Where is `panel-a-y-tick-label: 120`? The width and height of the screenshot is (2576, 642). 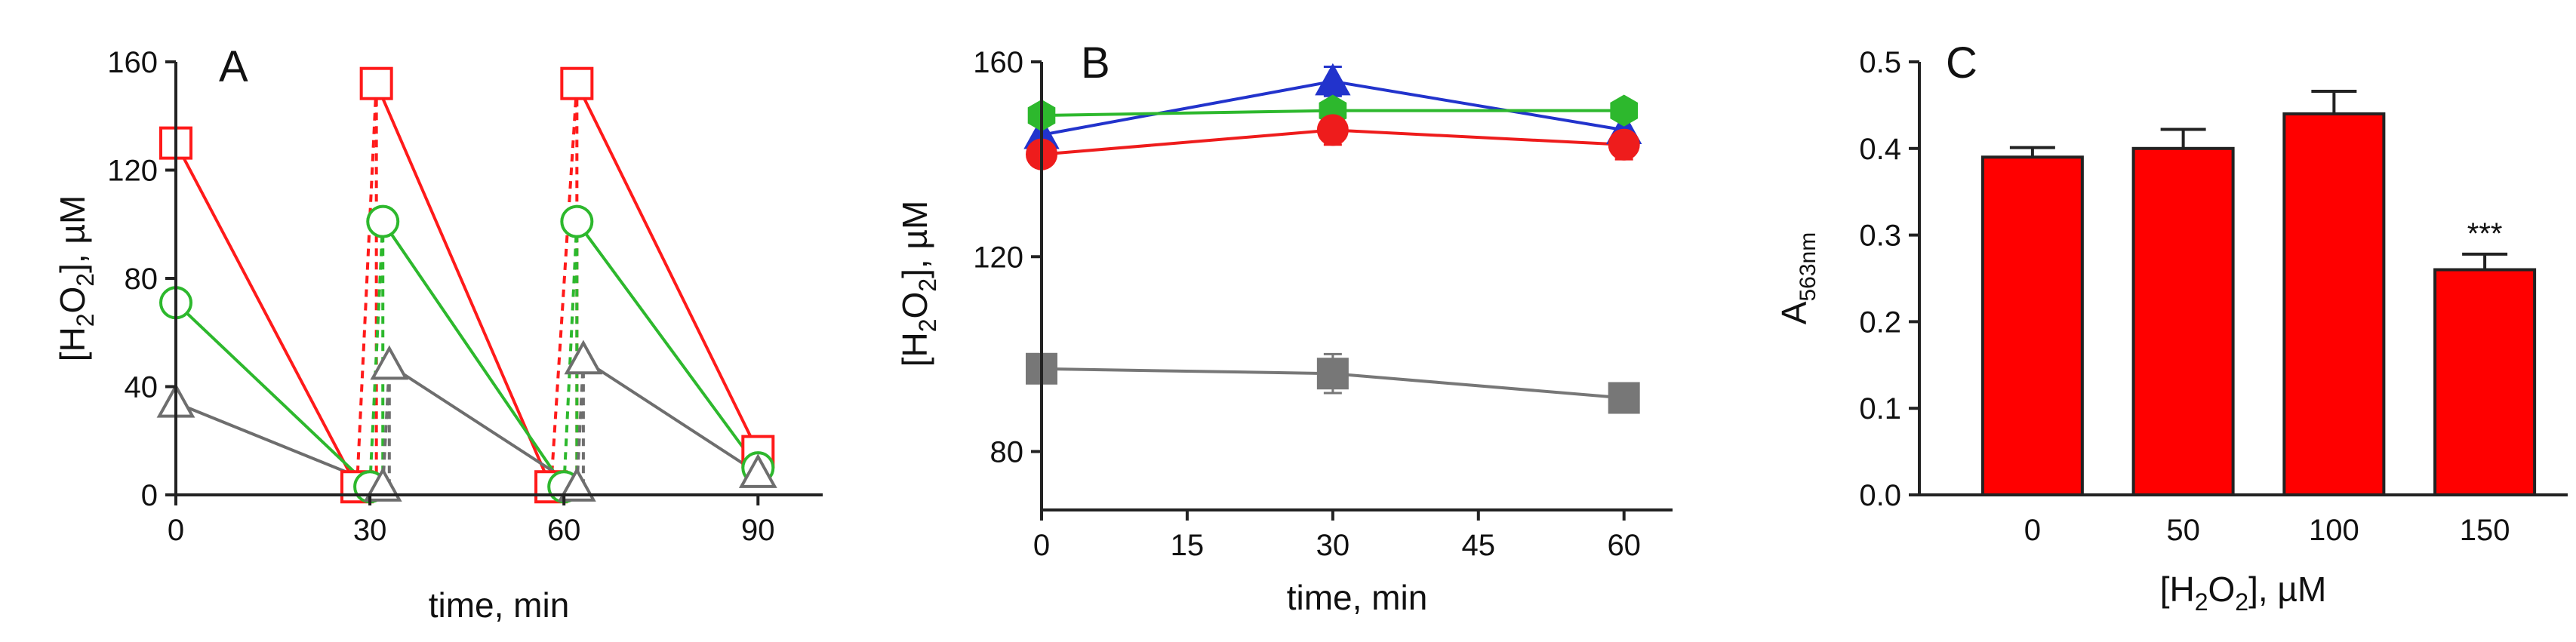 panel-a-y-tick-label: 120 is located at coordinates (132, 171).